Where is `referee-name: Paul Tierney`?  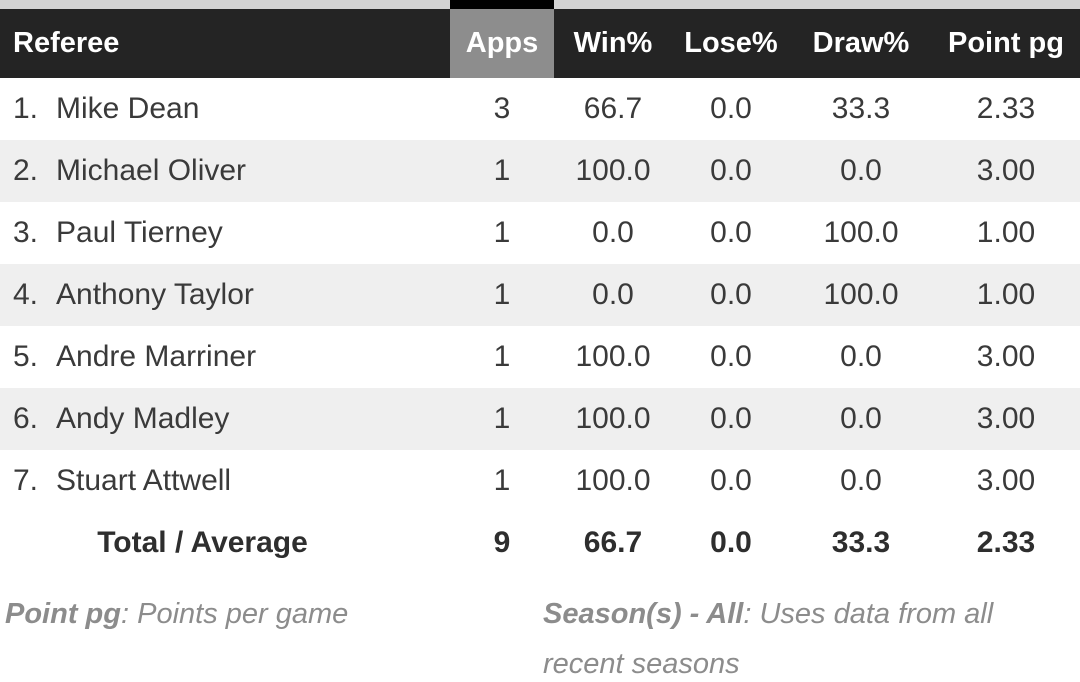
referee-name: Paul Tierney is located at coordinates (139, 232).